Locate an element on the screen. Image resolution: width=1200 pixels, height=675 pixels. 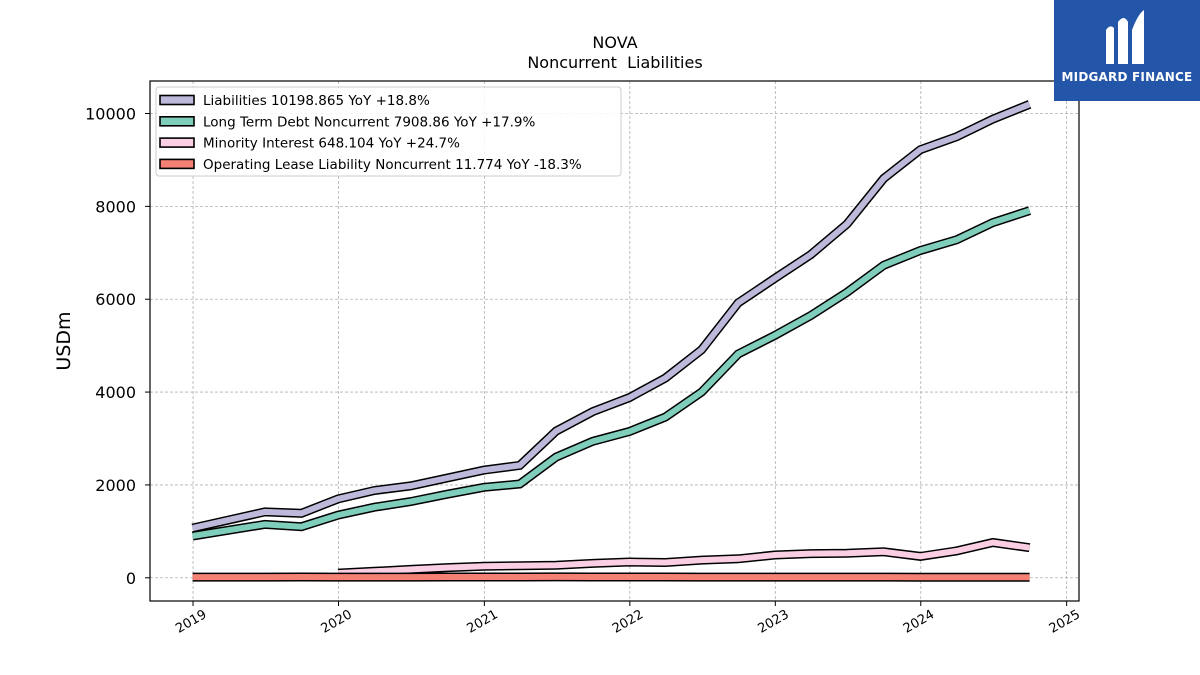
x-tick-label: 2020 is located at coordinates (337, 622).